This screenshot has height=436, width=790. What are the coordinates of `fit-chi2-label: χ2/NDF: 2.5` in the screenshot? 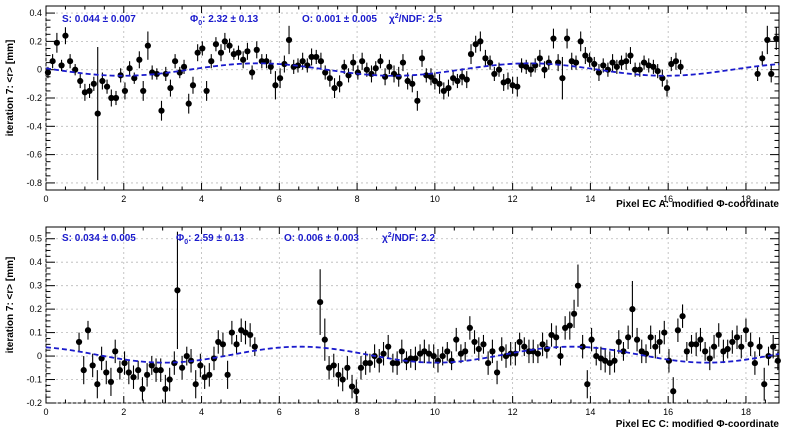 It's located at (415, 19).